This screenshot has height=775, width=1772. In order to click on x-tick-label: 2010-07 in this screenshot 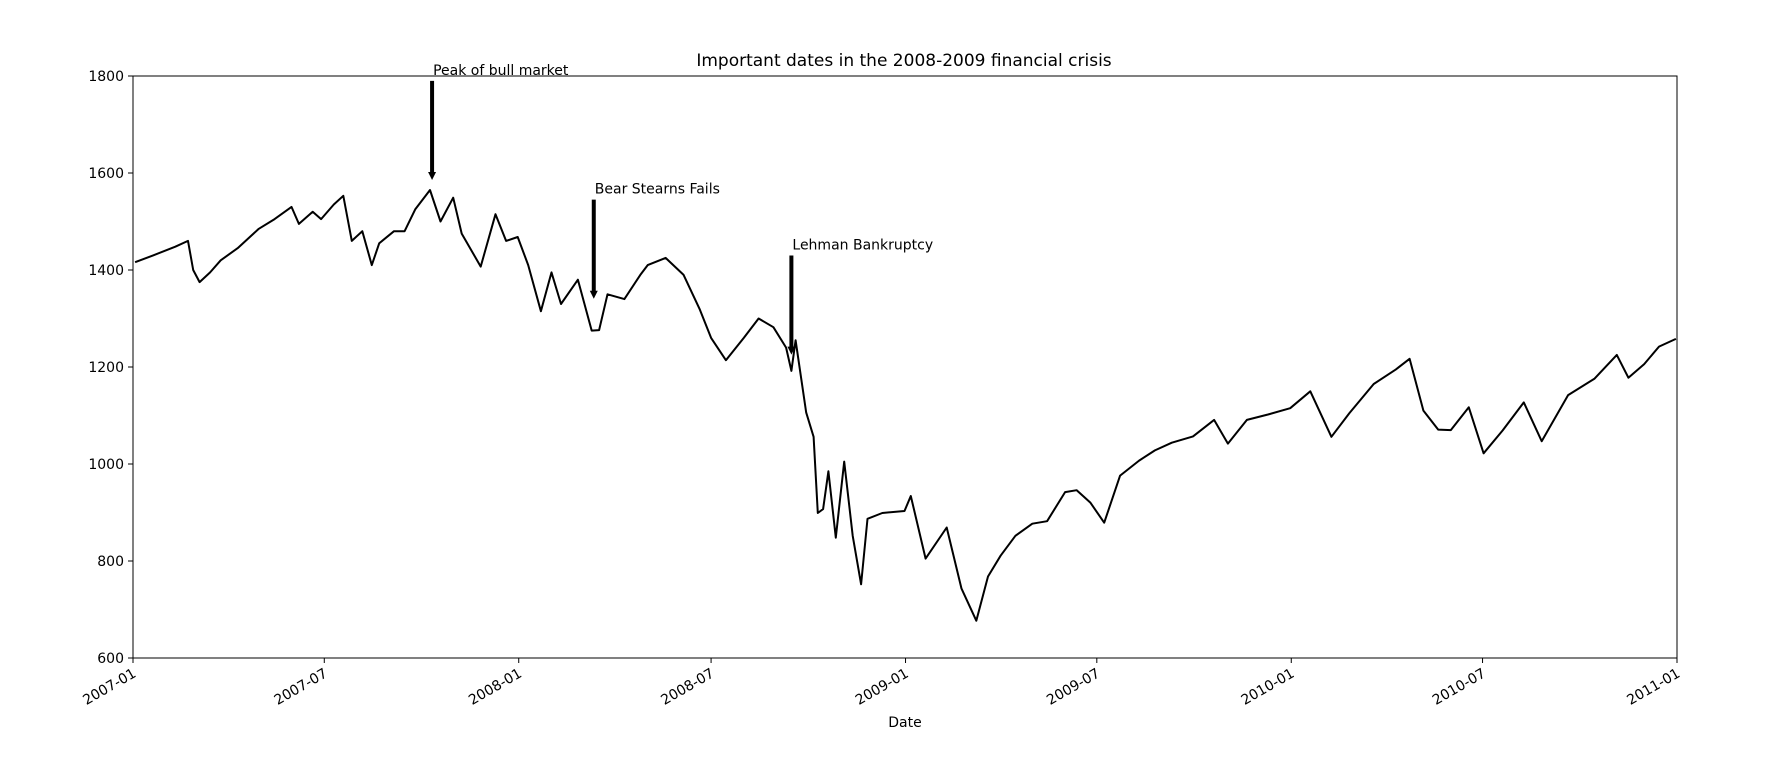, I will do `click(1459, 687)`.